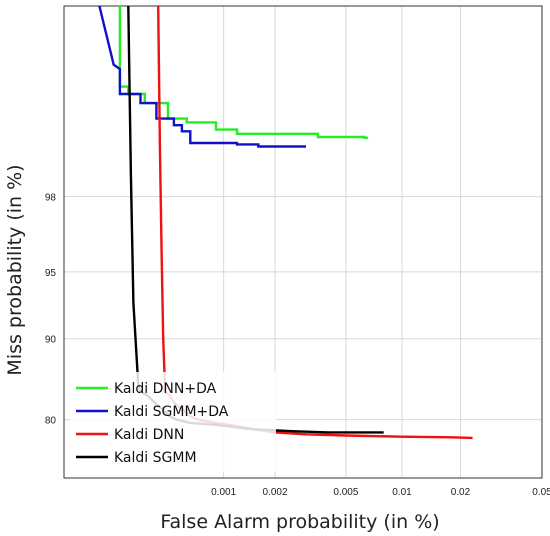 The height and width of the screenshot is (536, 550). I want to click on legend-label: Kaldi SGMM, so click(155, 458).